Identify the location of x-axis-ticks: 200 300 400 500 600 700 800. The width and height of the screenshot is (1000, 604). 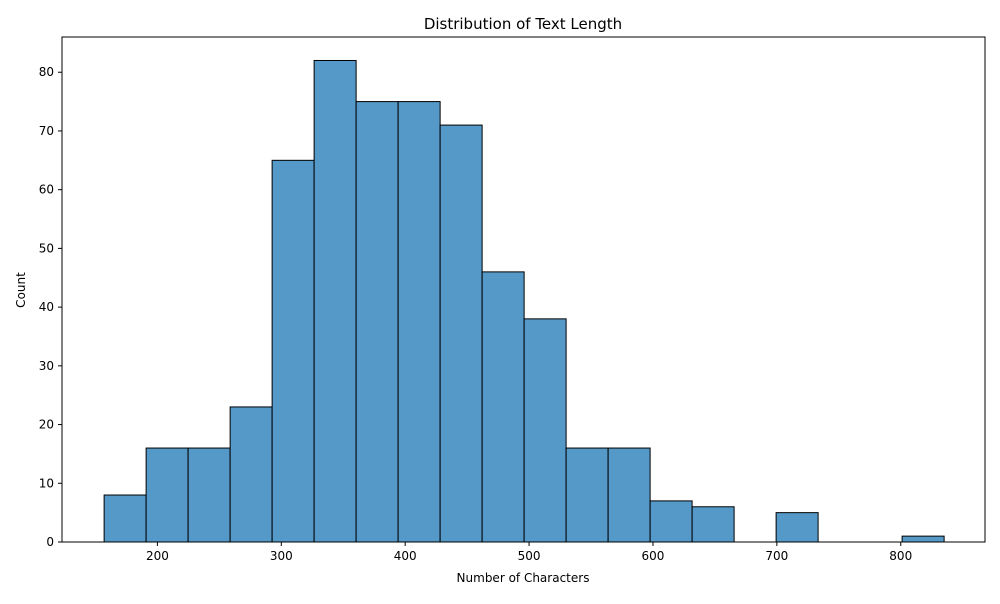
(529, 552).